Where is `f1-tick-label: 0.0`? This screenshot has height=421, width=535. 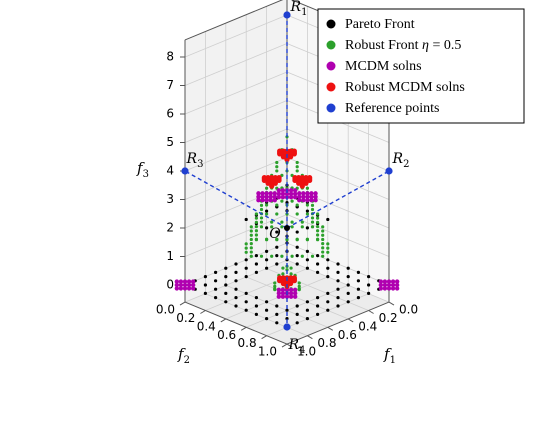 f1-tick-label: 0.0 is located at coordinates (408, 310).